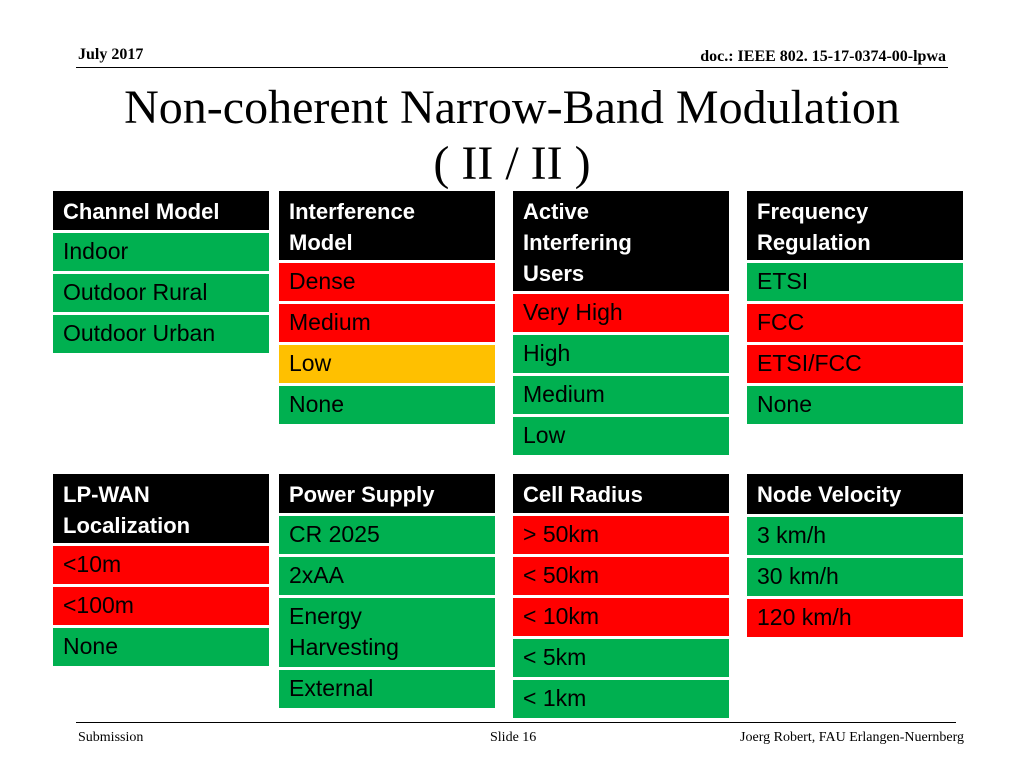  What do you see at coordinates (362, 494) in the screenshot?
I see `table-header-text: Power Supply` at bounding box center [362, 494].